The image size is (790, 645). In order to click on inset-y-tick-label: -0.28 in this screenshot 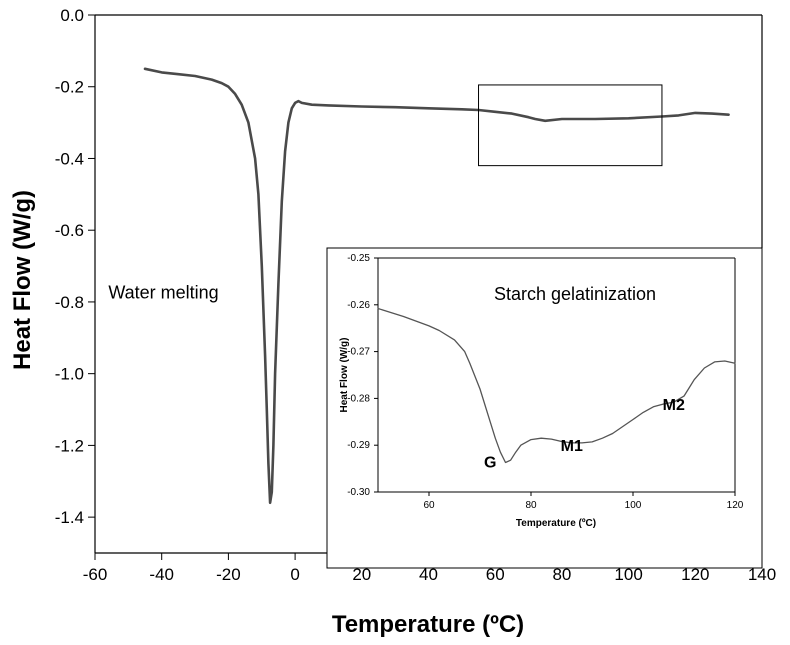, I will do `click(358, 398)`.